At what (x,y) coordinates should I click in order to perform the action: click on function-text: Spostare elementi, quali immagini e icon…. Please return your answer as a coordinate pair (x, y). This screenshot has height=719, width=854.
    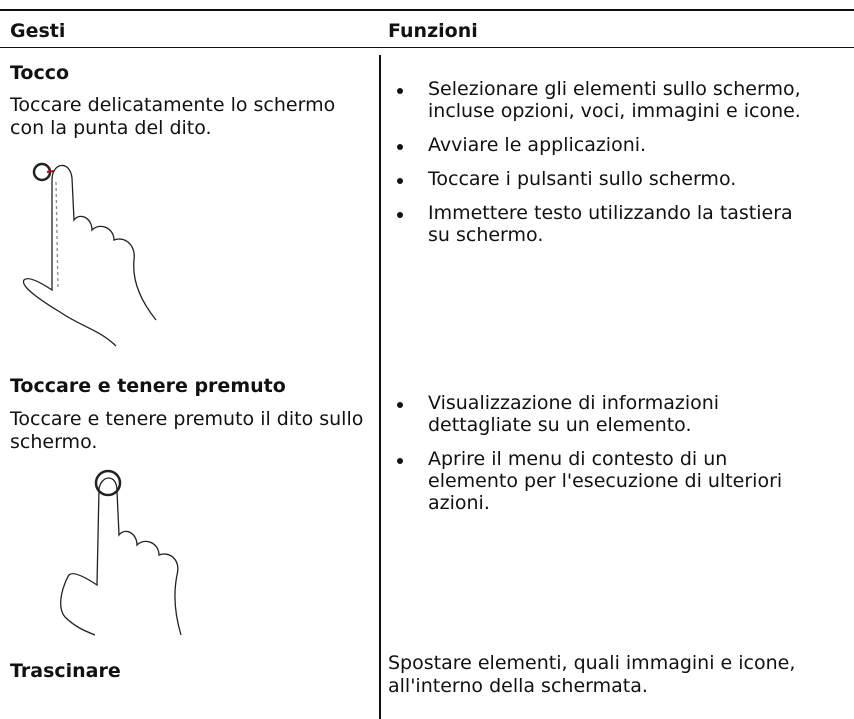
    Looking at the image, I should click on (592, 674).